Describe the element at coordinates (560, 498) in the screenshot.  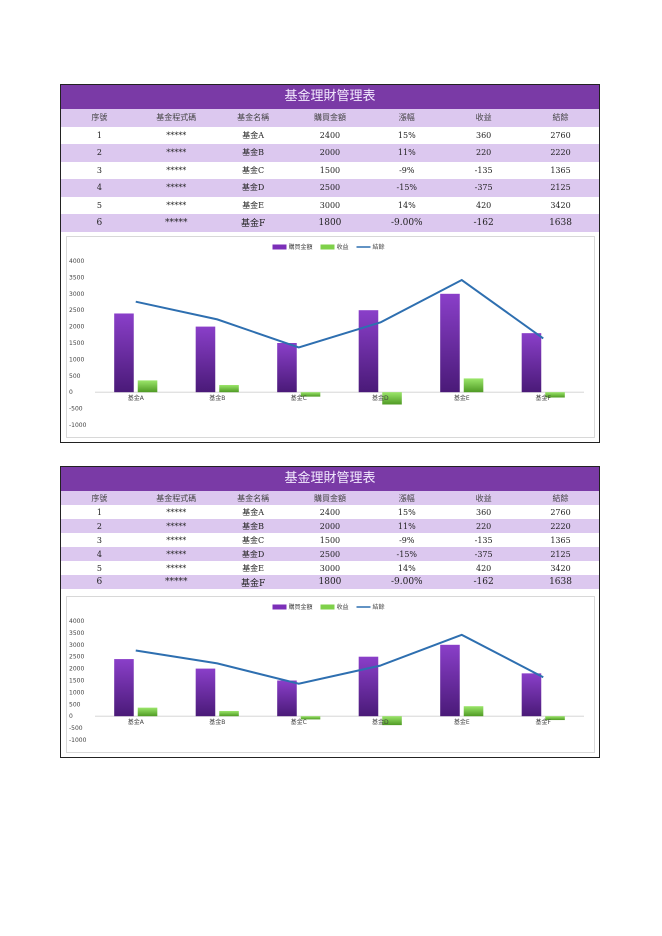
I see `column-header: 結餘` at that location.